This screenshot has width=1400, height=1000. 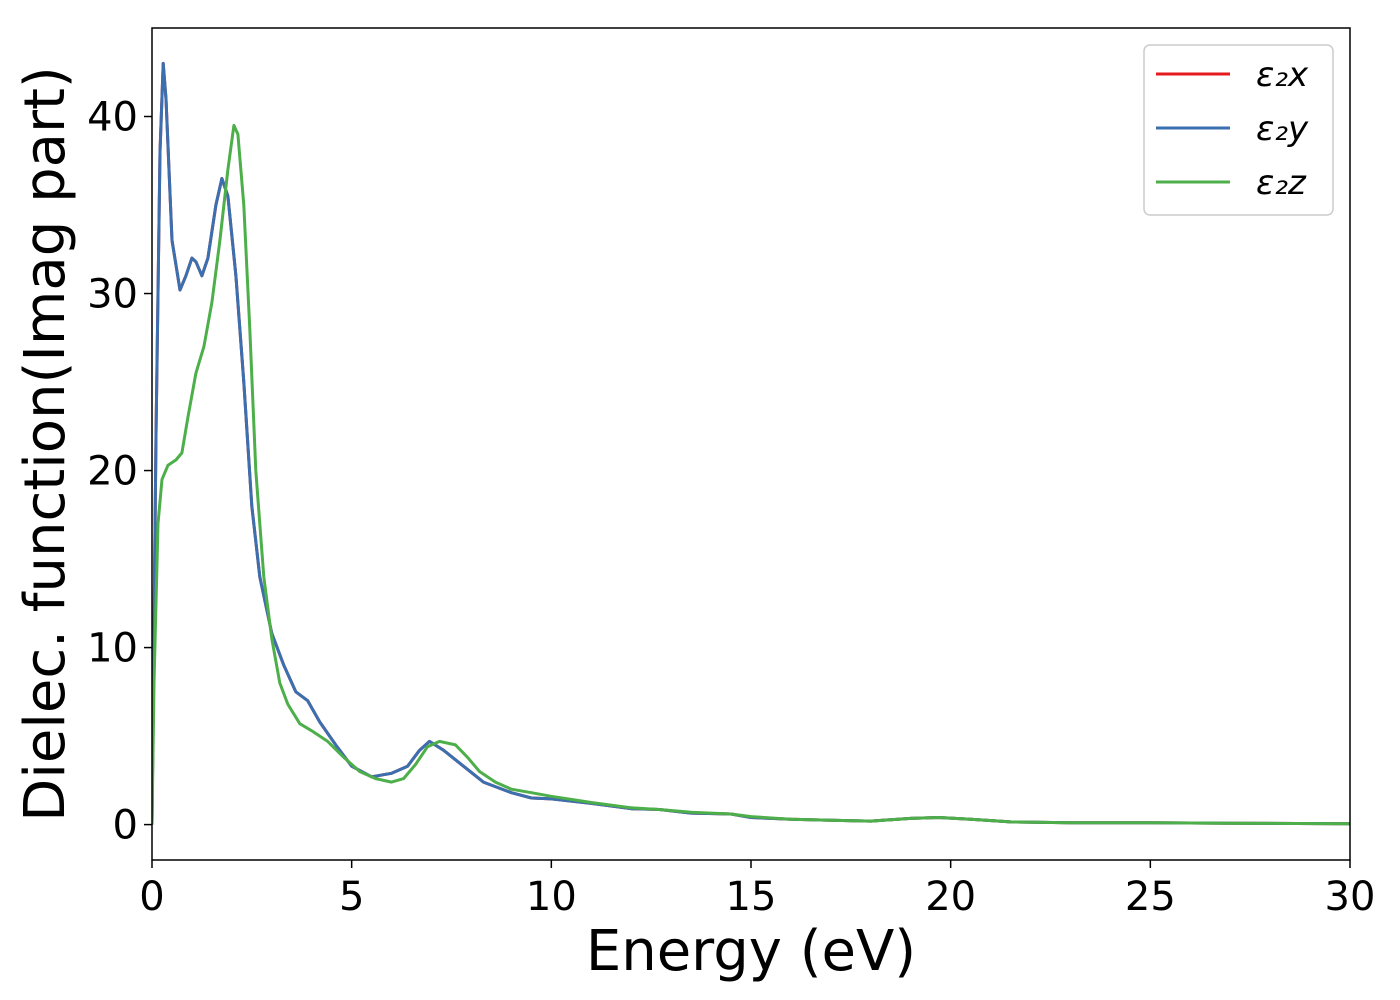 What do you see at coordinates (950, 897) in the screenshot?
I see `x-tick-label: 20` at bounding box center [950, 897].